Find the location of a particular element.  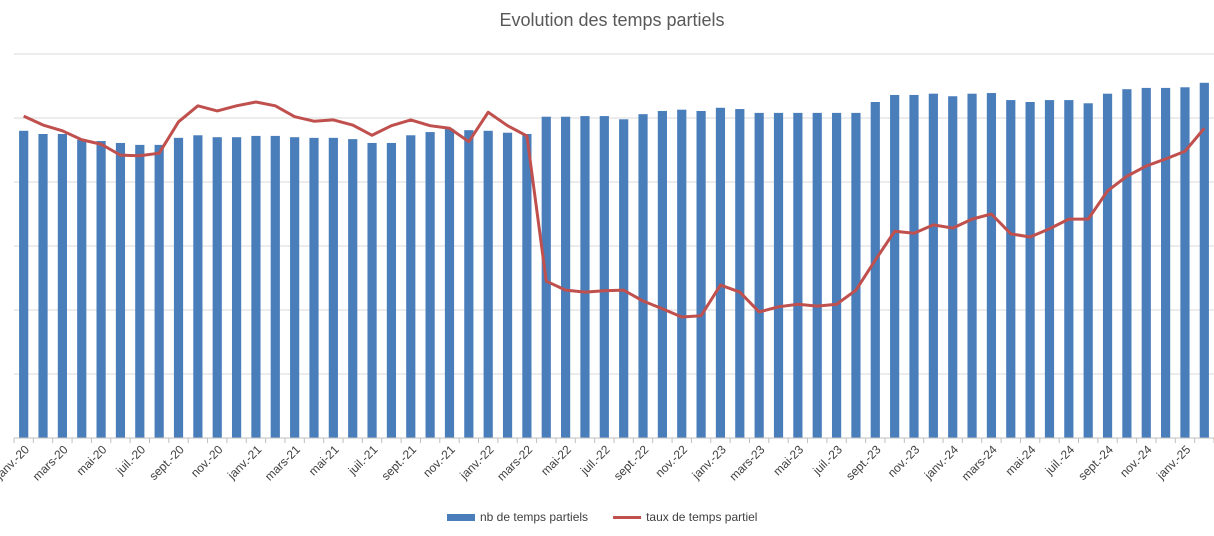

legend-label: nb de temps partiels is located at coordinates (534, 517).